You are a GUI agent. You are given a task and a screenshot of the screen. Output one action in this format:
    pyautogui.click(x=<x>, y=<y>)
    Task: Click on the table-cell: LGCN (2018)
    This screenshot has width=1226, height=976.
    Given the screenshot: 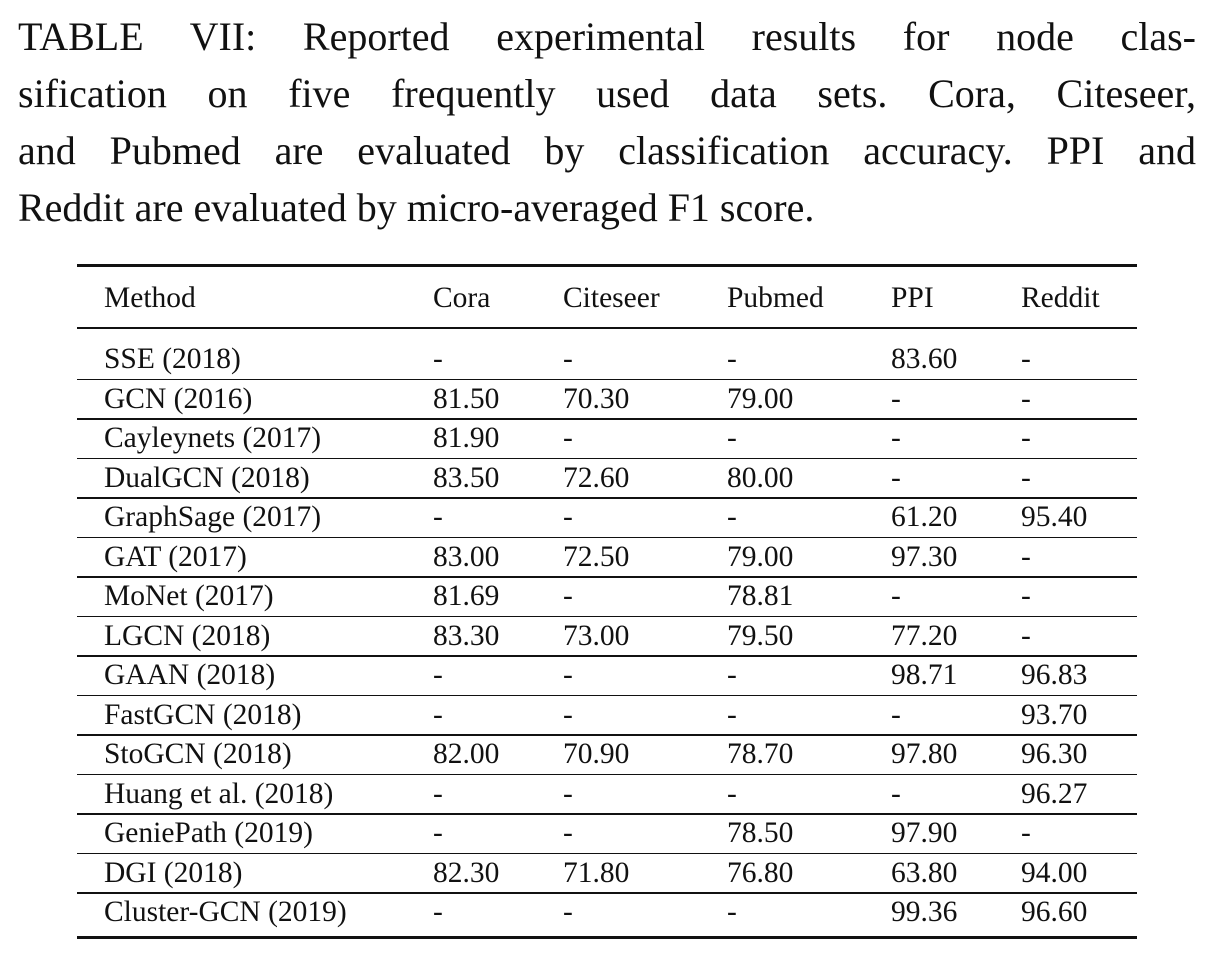 What is the action you would take?
    pyautogui.click(x=187, y=635)
    